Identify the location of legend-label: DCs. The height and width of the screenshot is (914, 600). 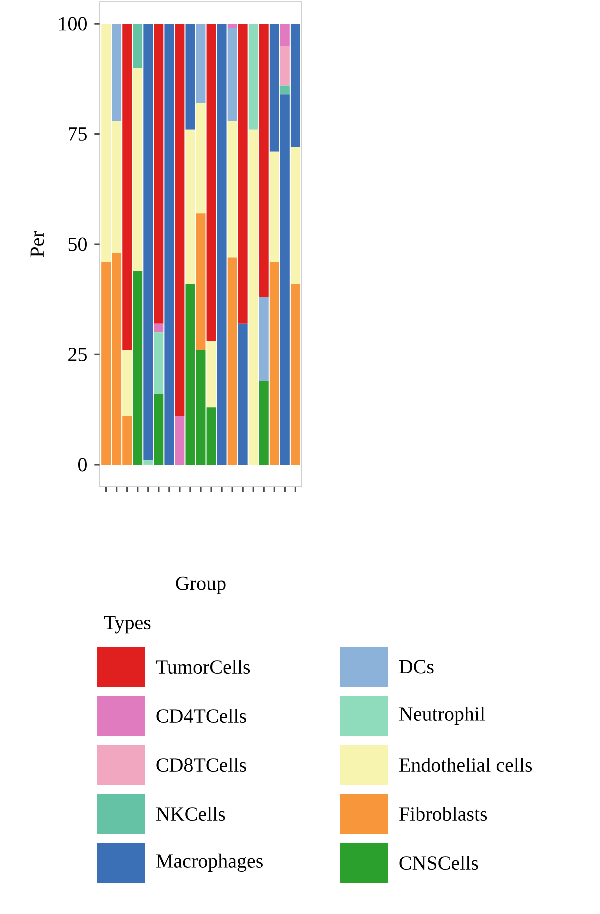
(417, 667).